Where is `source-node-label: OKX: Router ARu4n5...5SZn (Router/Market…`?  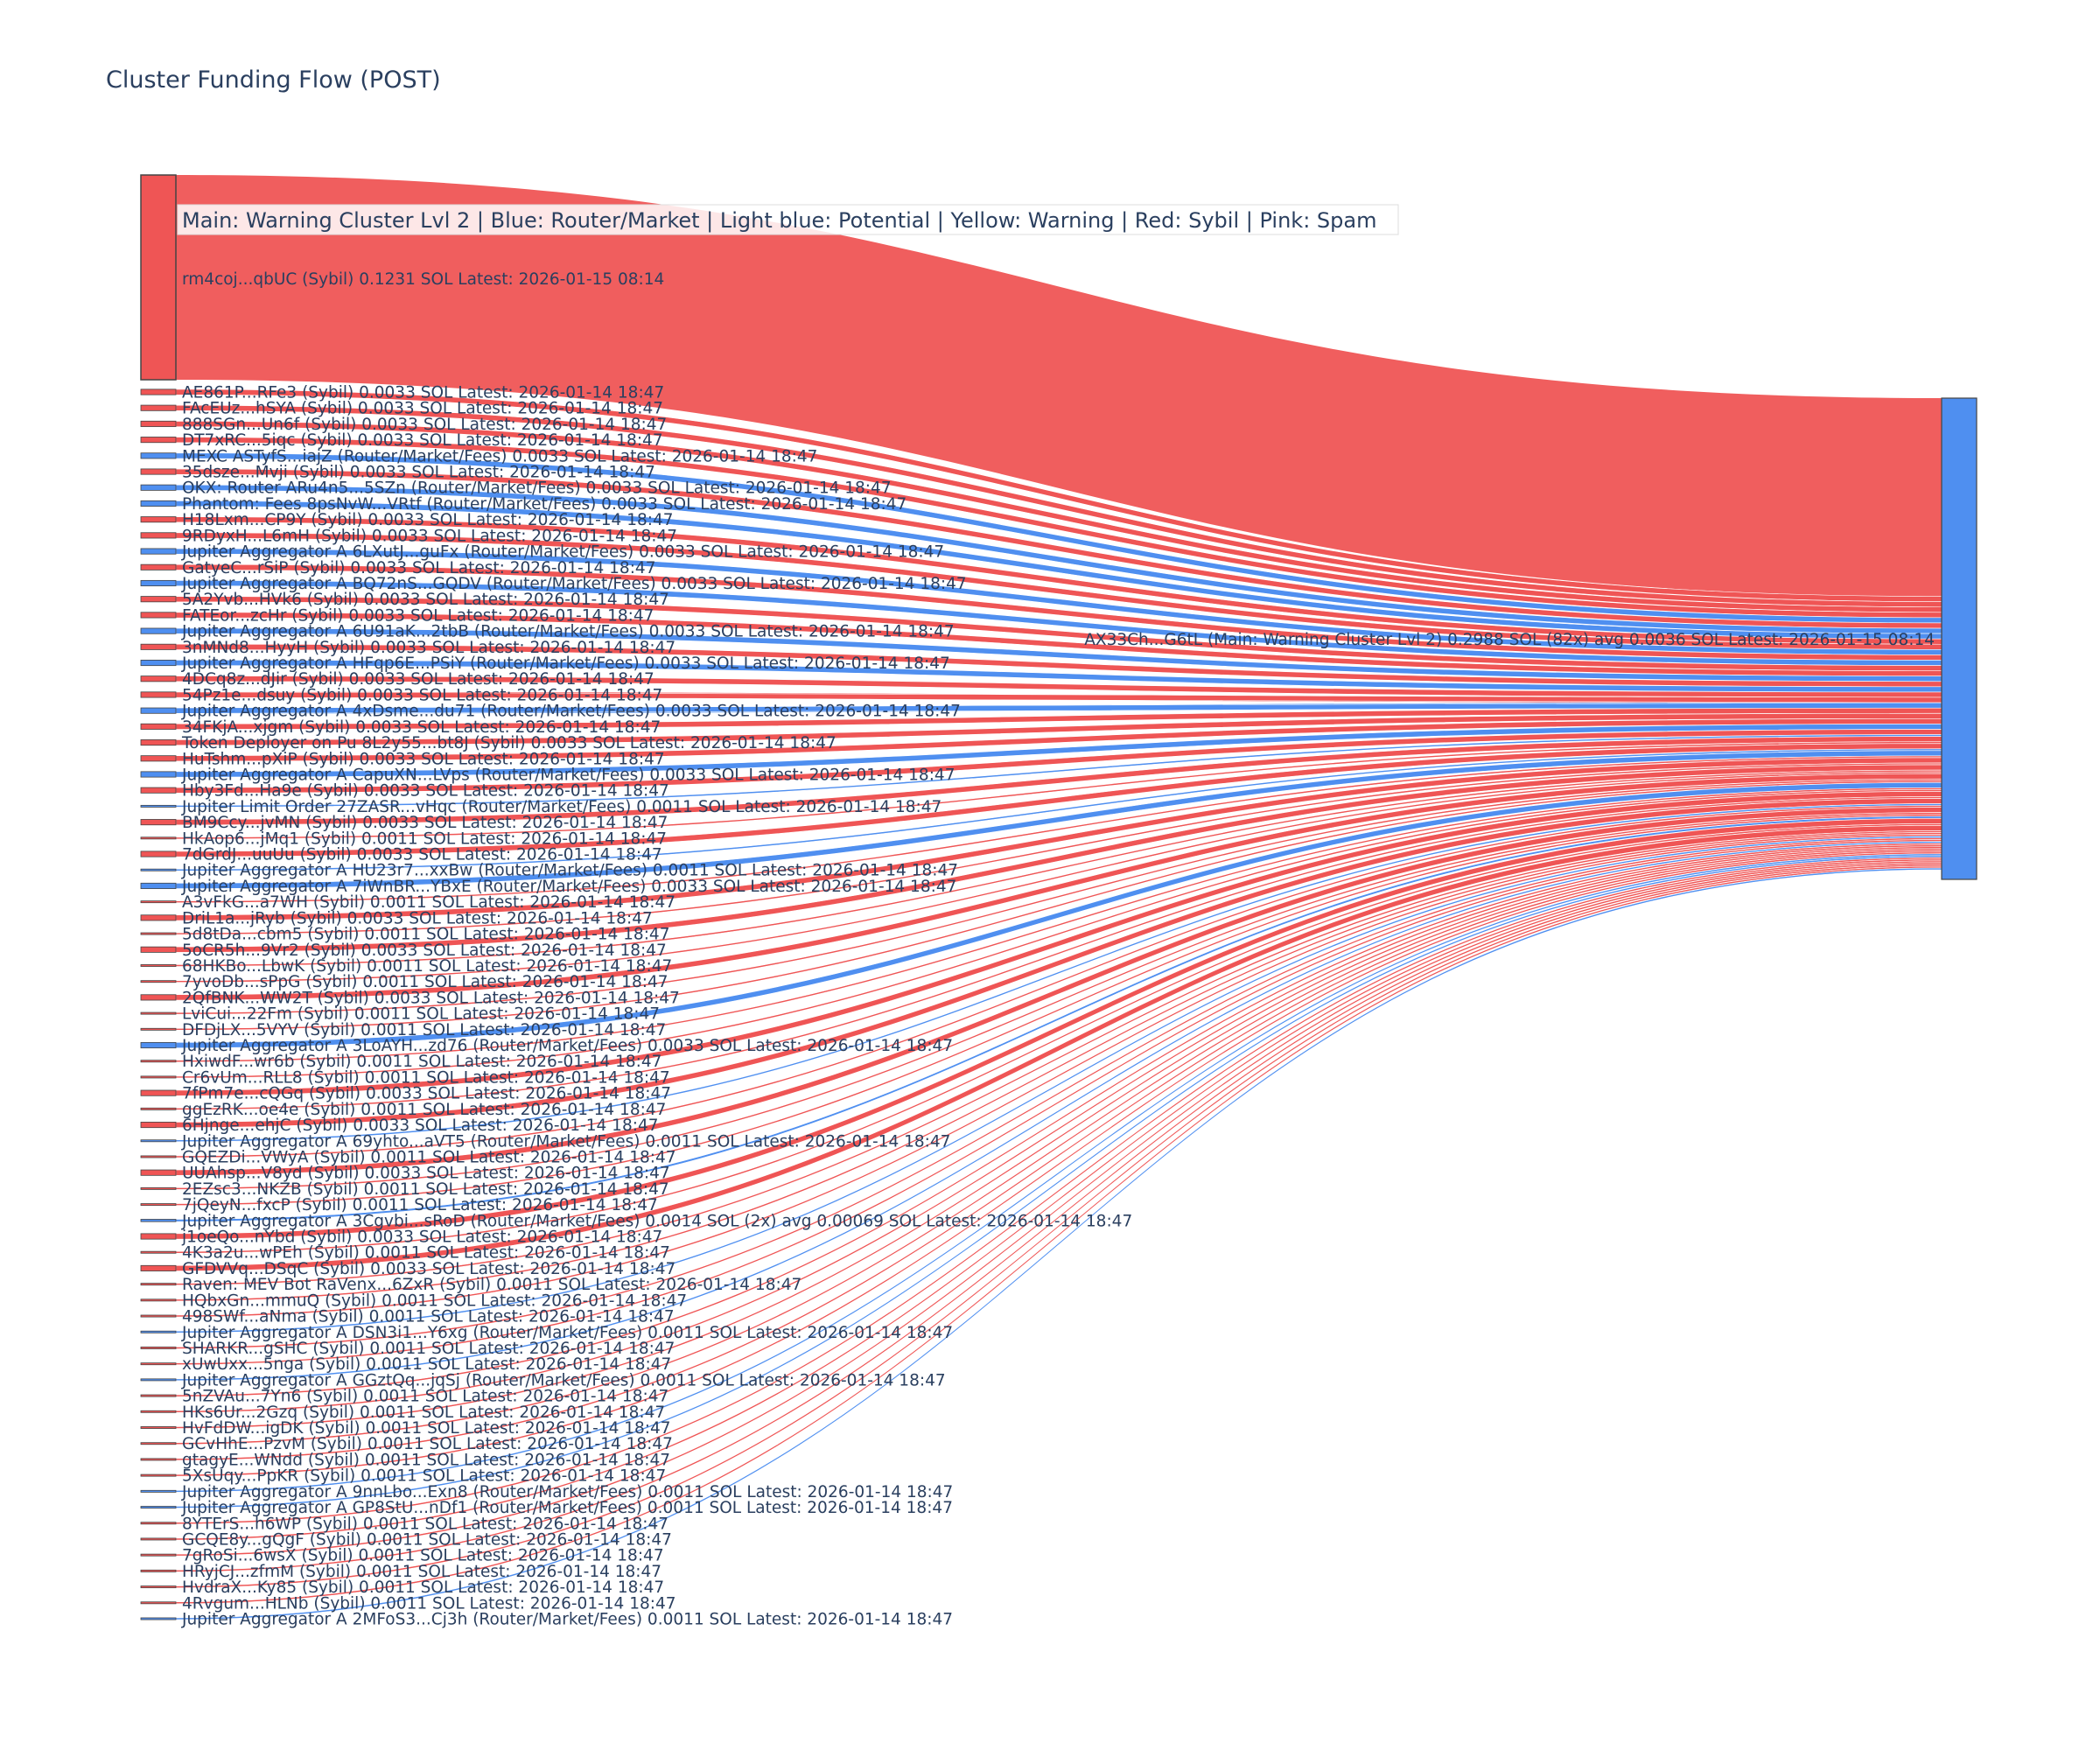 source-node-label: OKX: Router ARu4n5...5SZn (Router/Market… is located at coordinates (537, 489).